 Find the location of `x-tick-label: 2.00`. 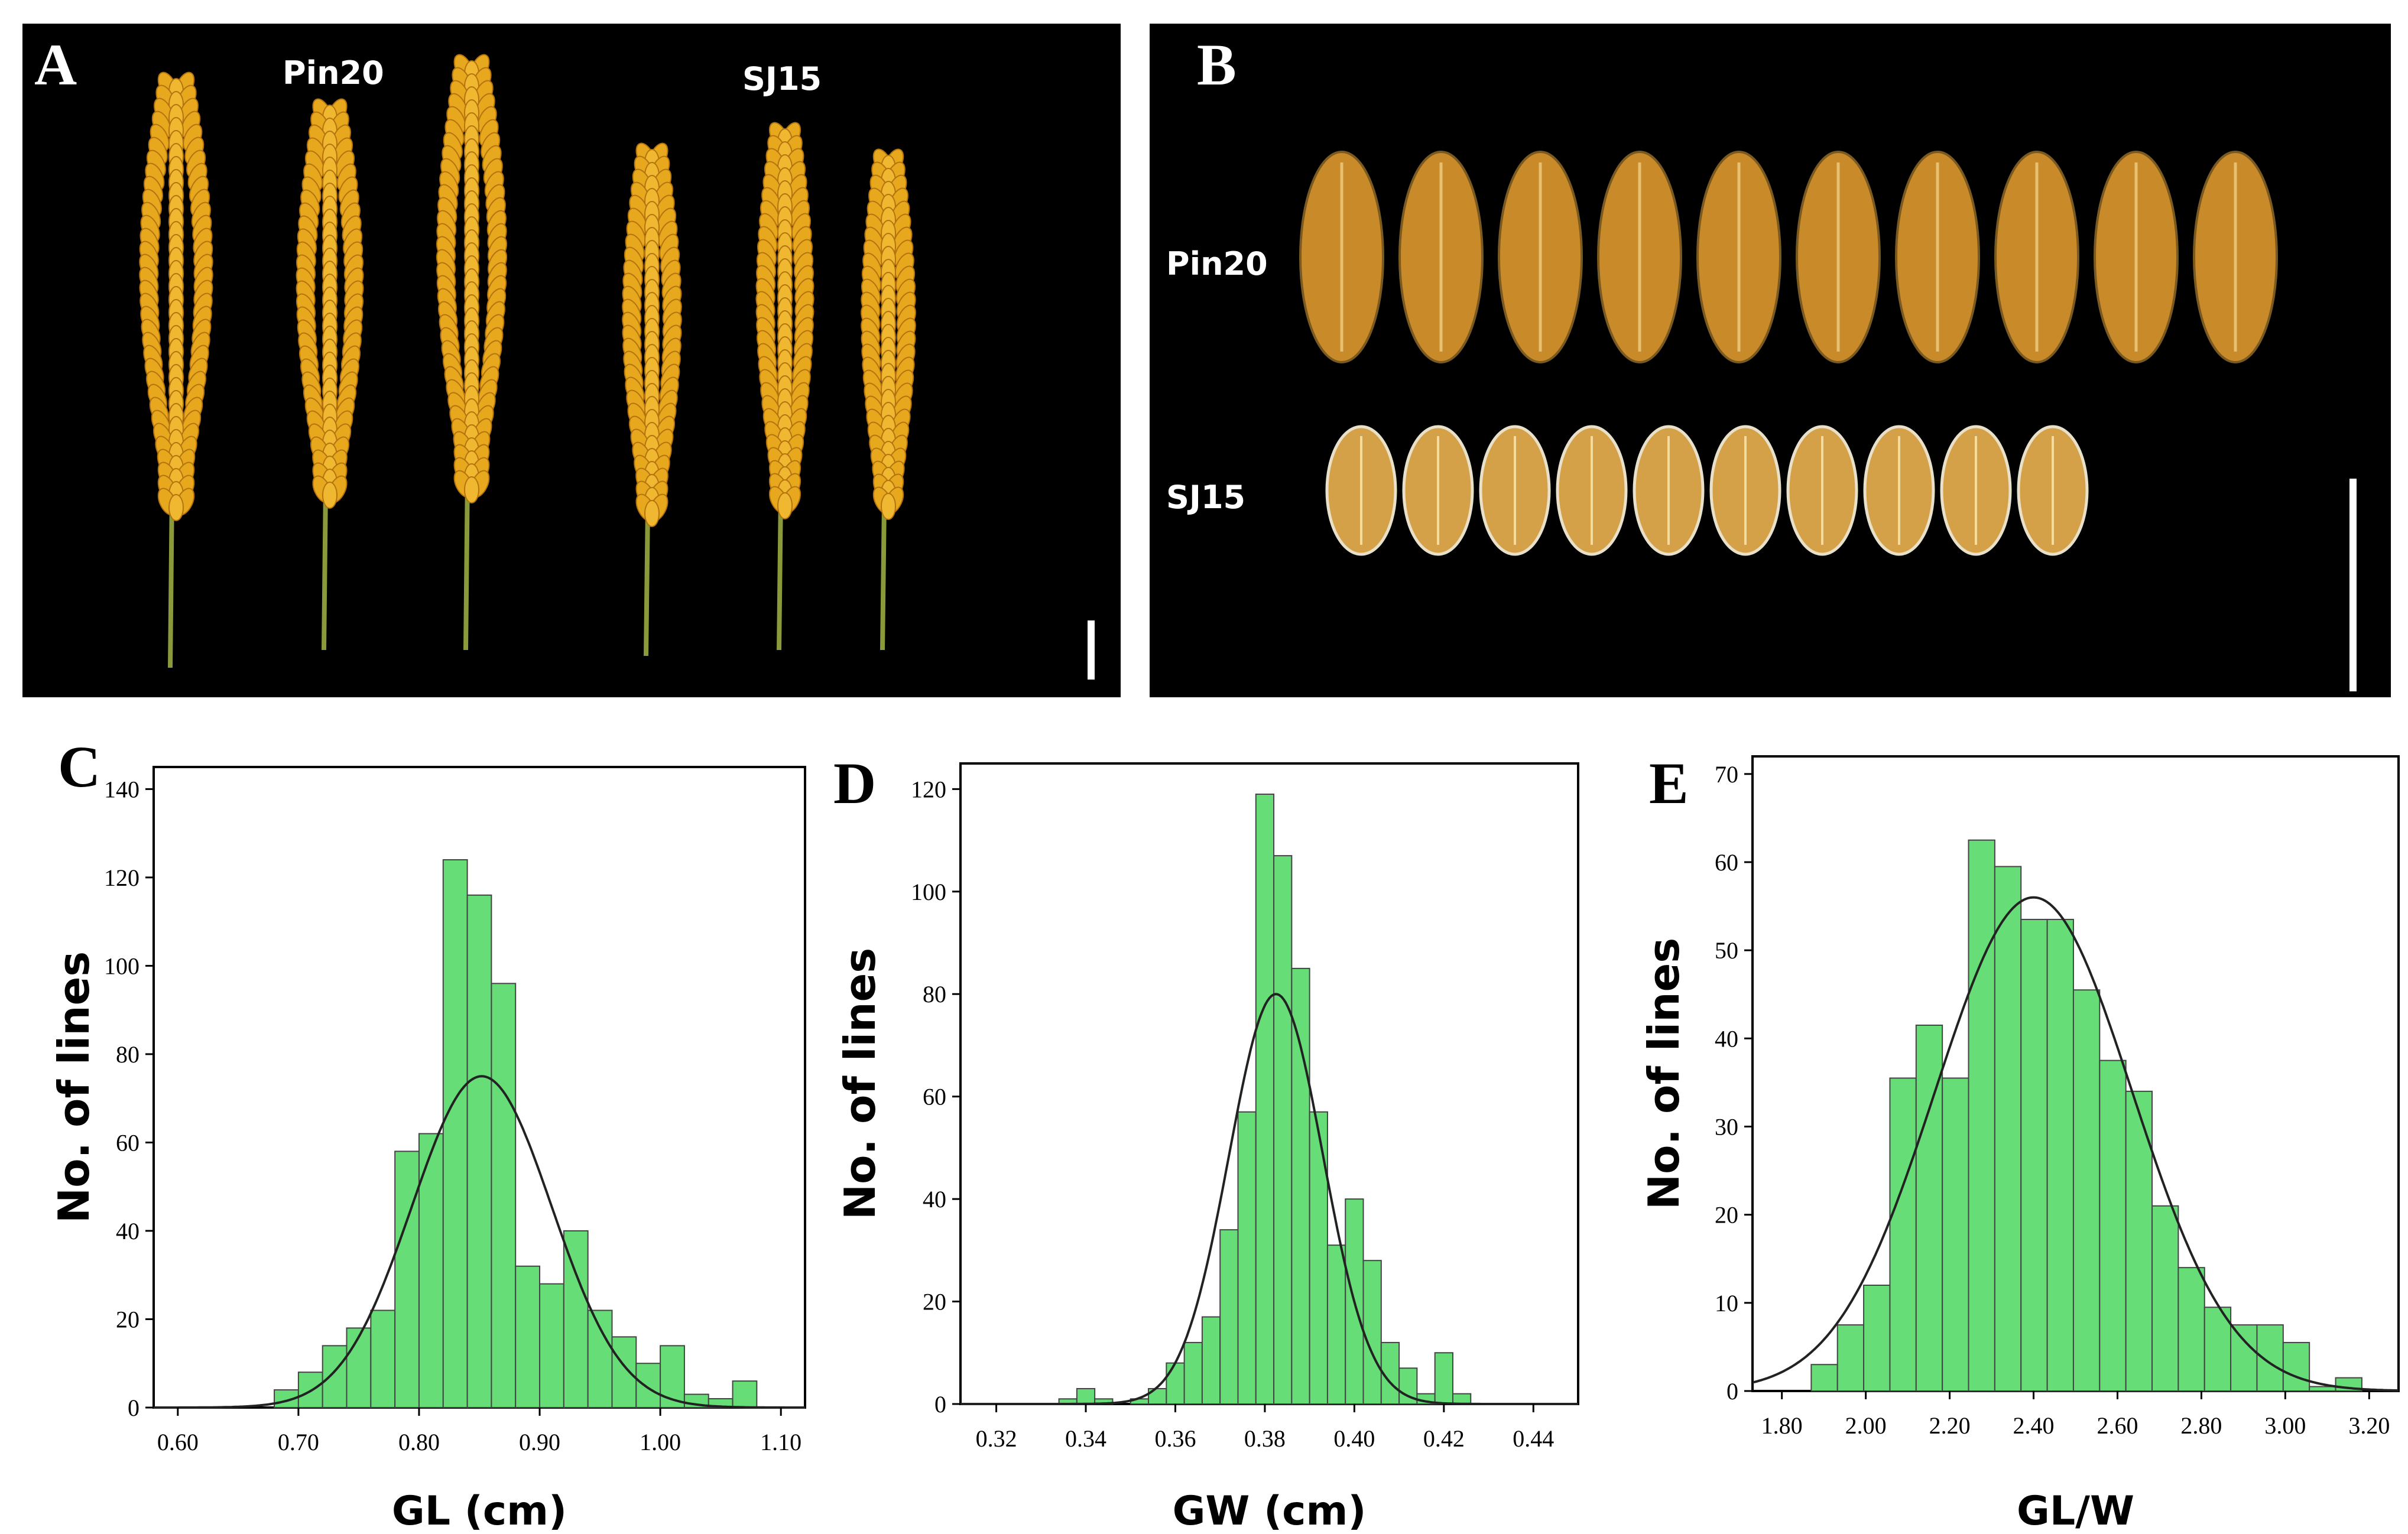

x-tick-label: 2.00 is located at coordinates (1866, 1425).